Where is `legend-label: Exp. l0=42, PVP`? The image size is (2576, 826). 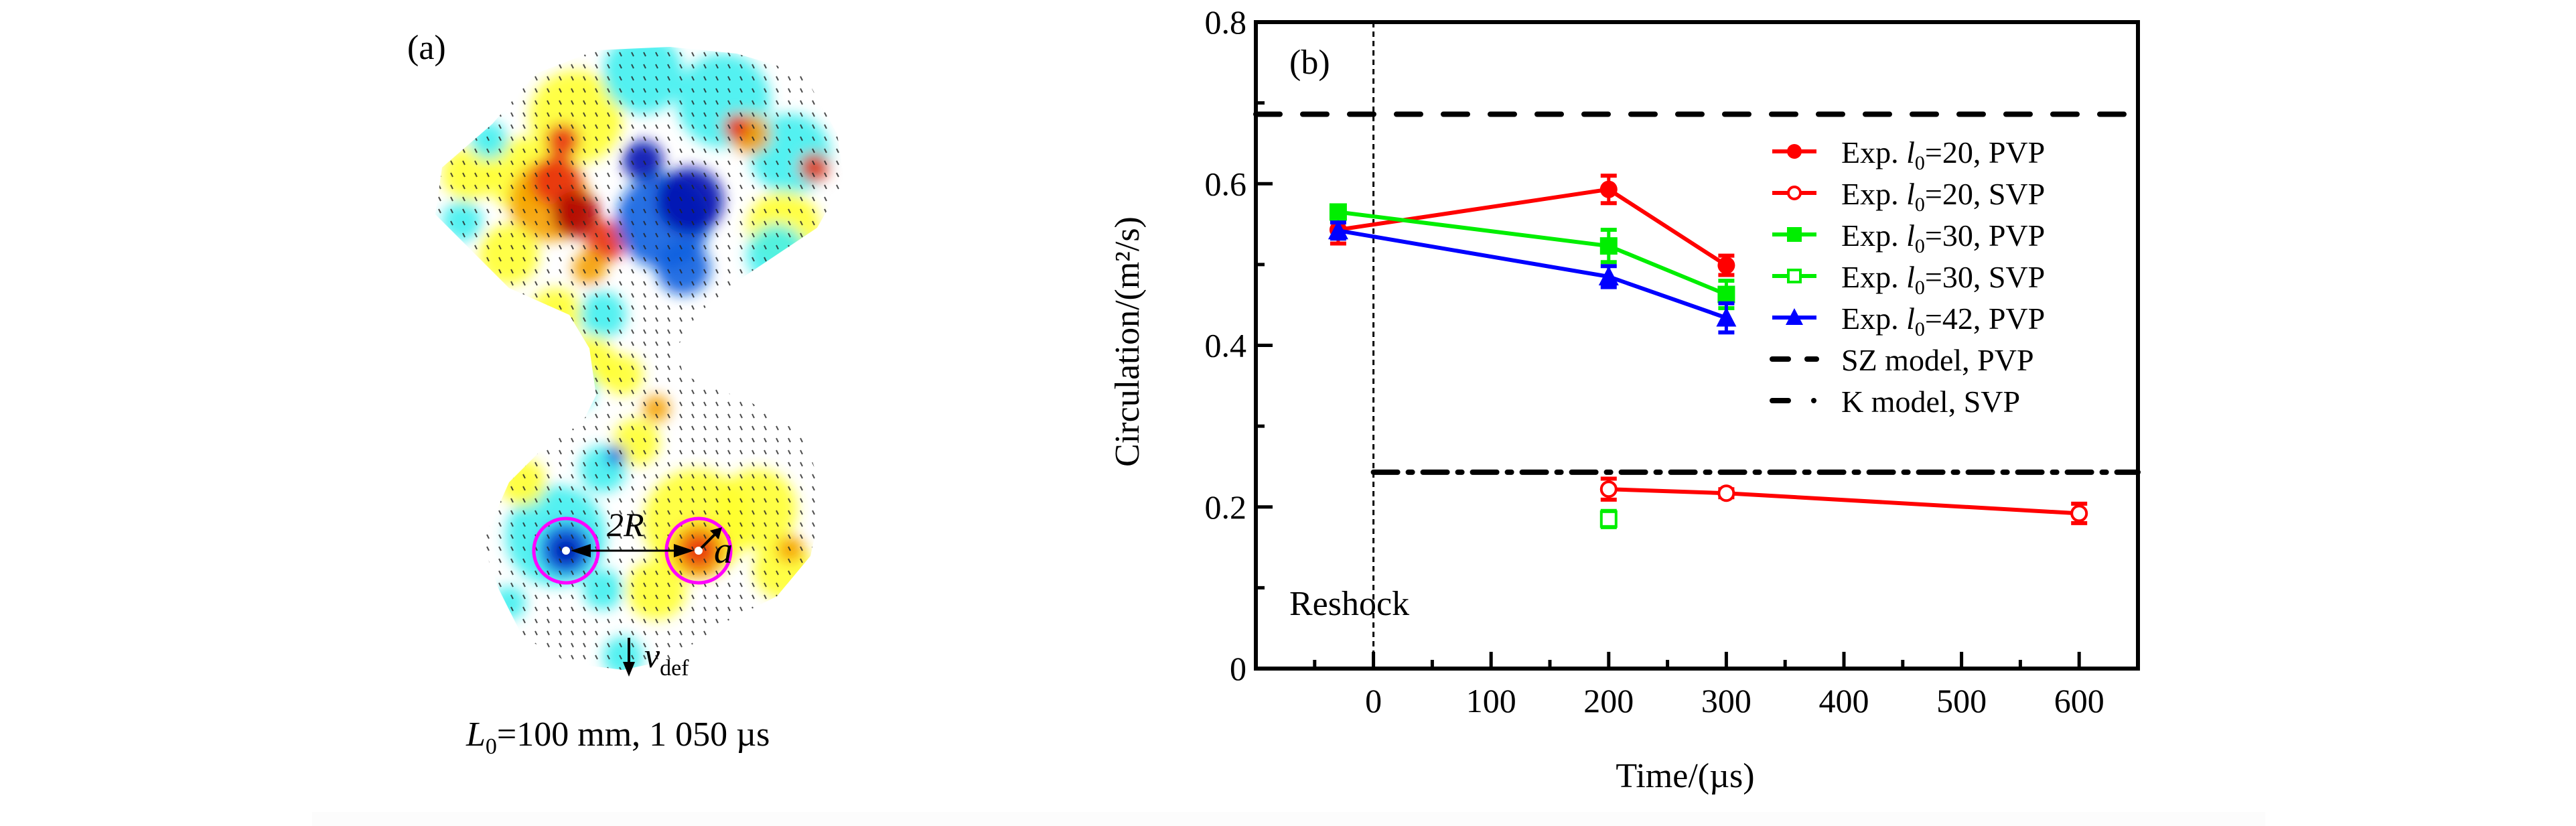 legend-label: Exp. l0=42, PVP is located at coordinates (1943, 320).